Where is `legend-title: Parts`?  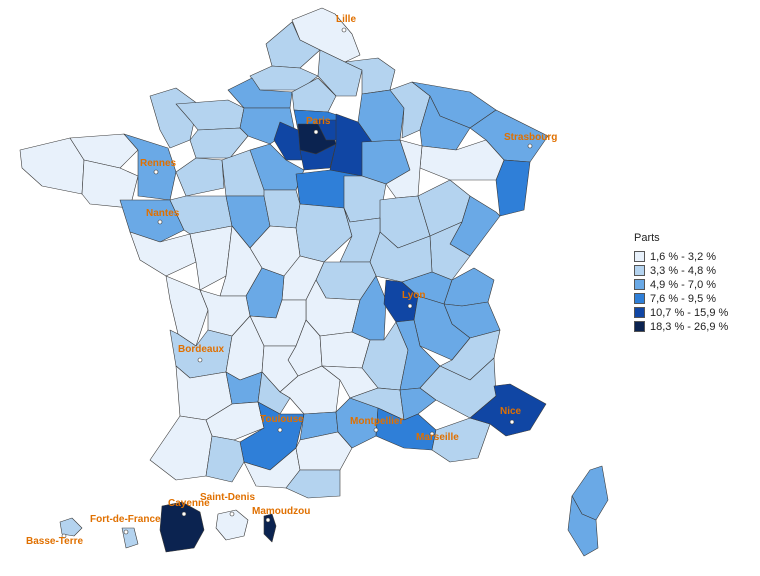
legend-title: Parts is located at coordinates (647, 238).